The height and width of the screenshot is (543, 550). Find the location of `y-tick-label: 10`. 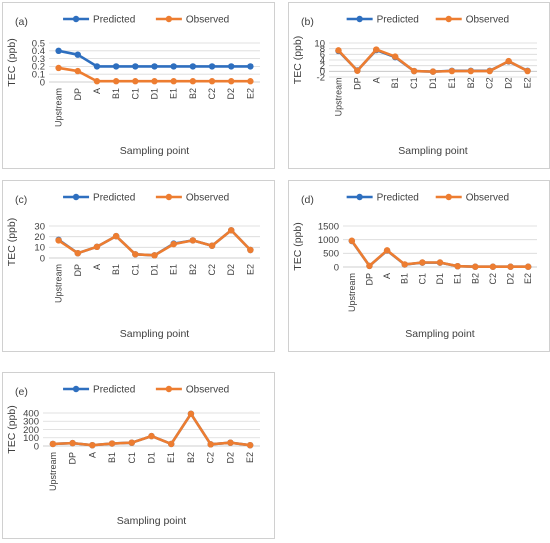

y-tick-label: 10 is located at coordinates (319, 43).